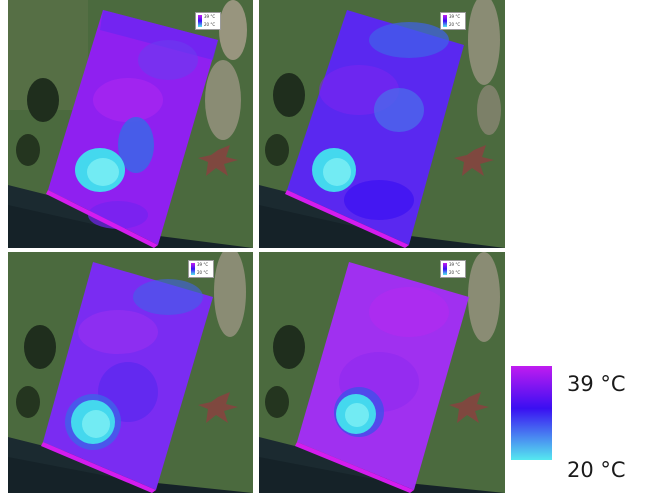 The image size is (659, 493). Describe the element at coordinates (453, 269) in the screenshot. I see `mini-legend-4: 39 °C 20 °C` at that location.